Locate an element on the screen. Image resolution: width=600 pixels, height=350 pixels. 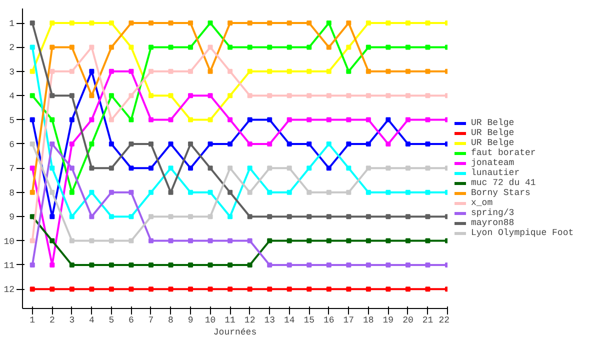
x-tick-label: 1 is located at coordinates (33, 321).